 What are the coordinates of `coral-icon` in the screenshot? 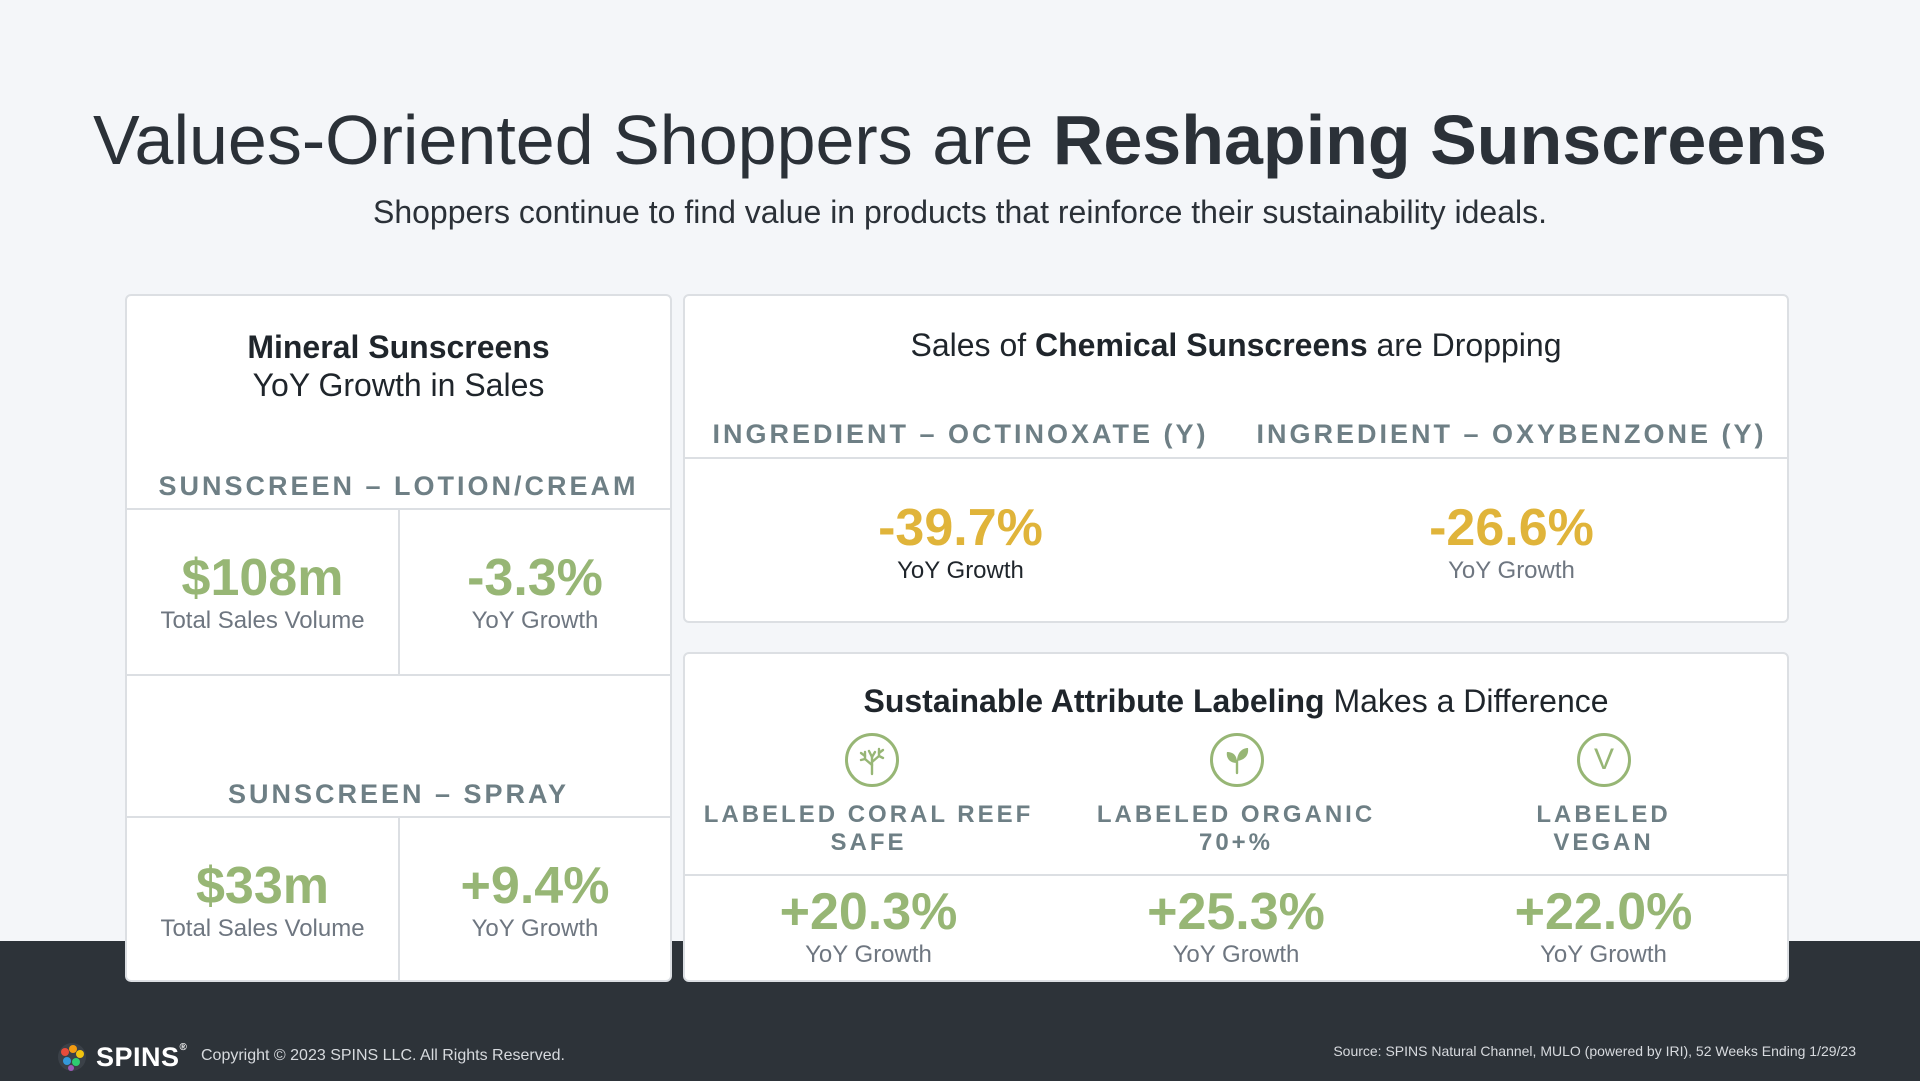 It's located at (872, 760).